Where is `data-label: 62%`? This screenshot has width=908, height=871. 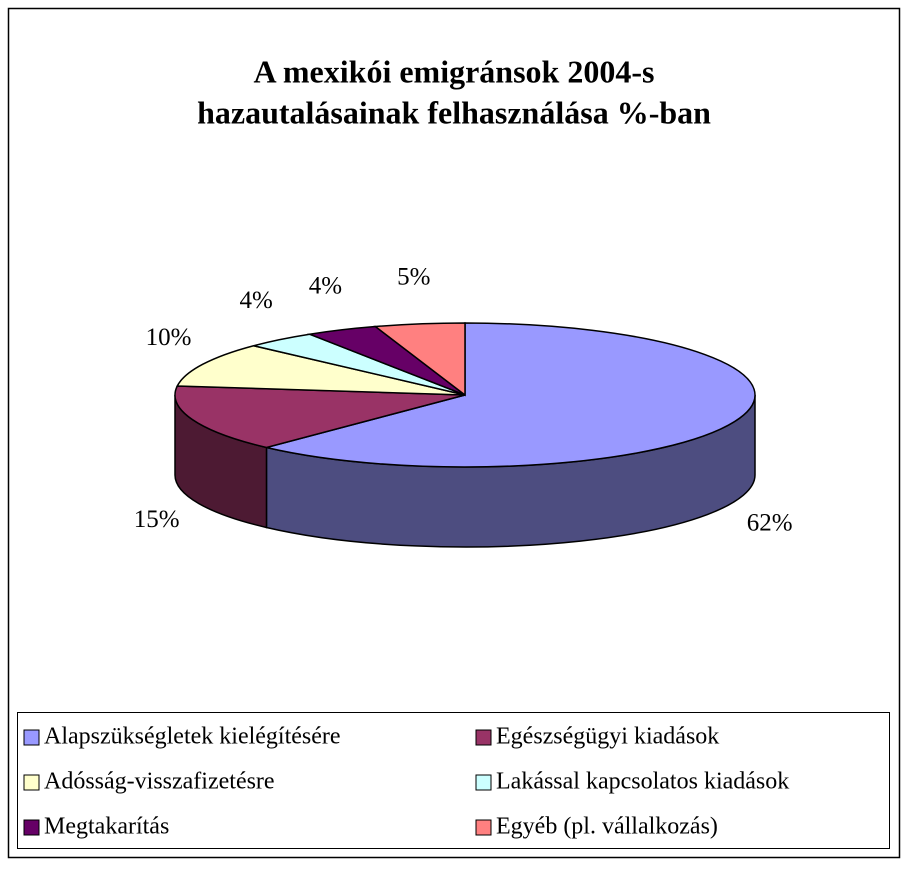 data-label: 62% is located at coordinates (770, 522).